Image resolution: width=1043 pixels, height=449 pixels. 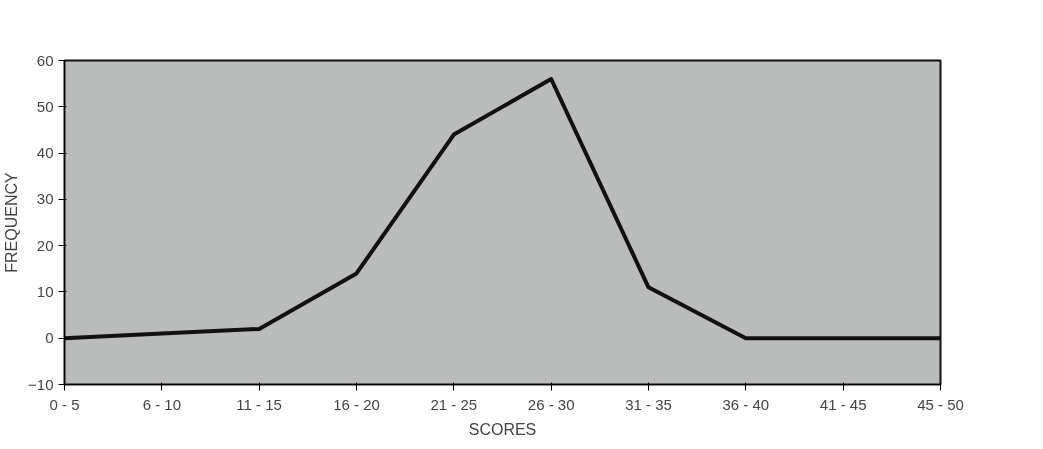 I want to click on y-tick-label: 60, so click(x=45, y=60).